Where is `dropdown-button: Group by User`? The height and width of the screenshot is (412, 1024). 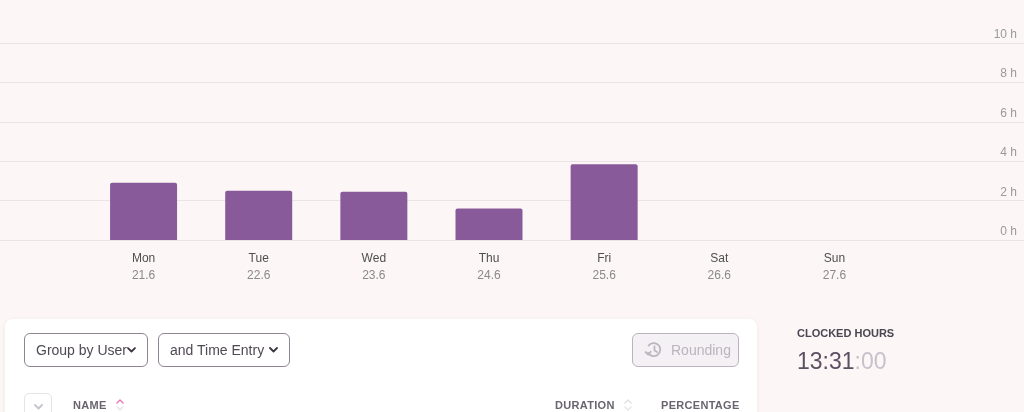 dropdown-button: Group by User is located at coordinates (86, 350).